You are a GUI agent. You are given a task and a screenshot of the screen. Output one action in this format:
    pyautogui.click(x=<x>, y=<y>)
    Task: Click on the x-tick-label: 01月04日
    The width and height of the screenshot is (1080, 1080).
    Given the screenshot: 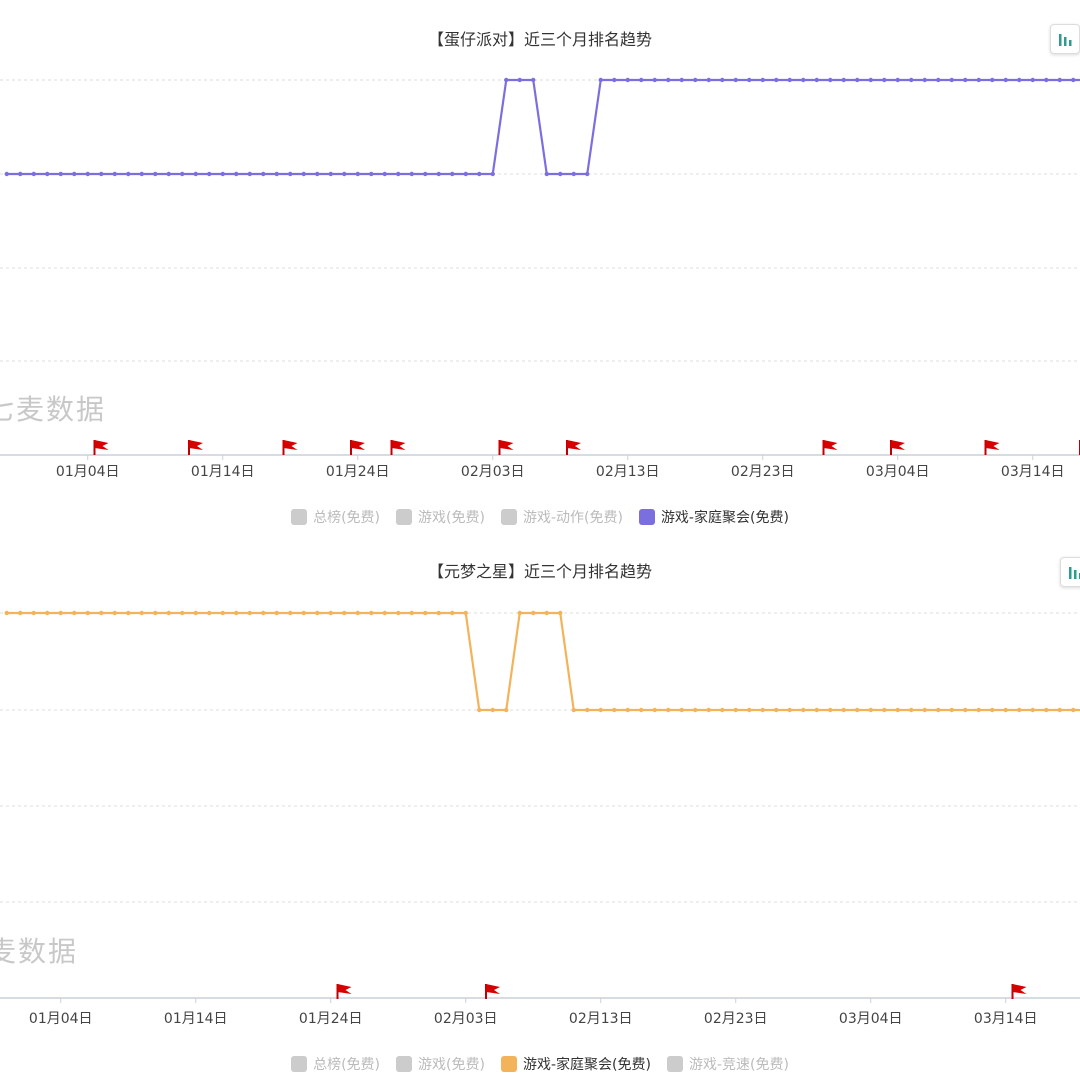 What is the action you would take?
    pyautogui.click(x=61, y=1019)
    